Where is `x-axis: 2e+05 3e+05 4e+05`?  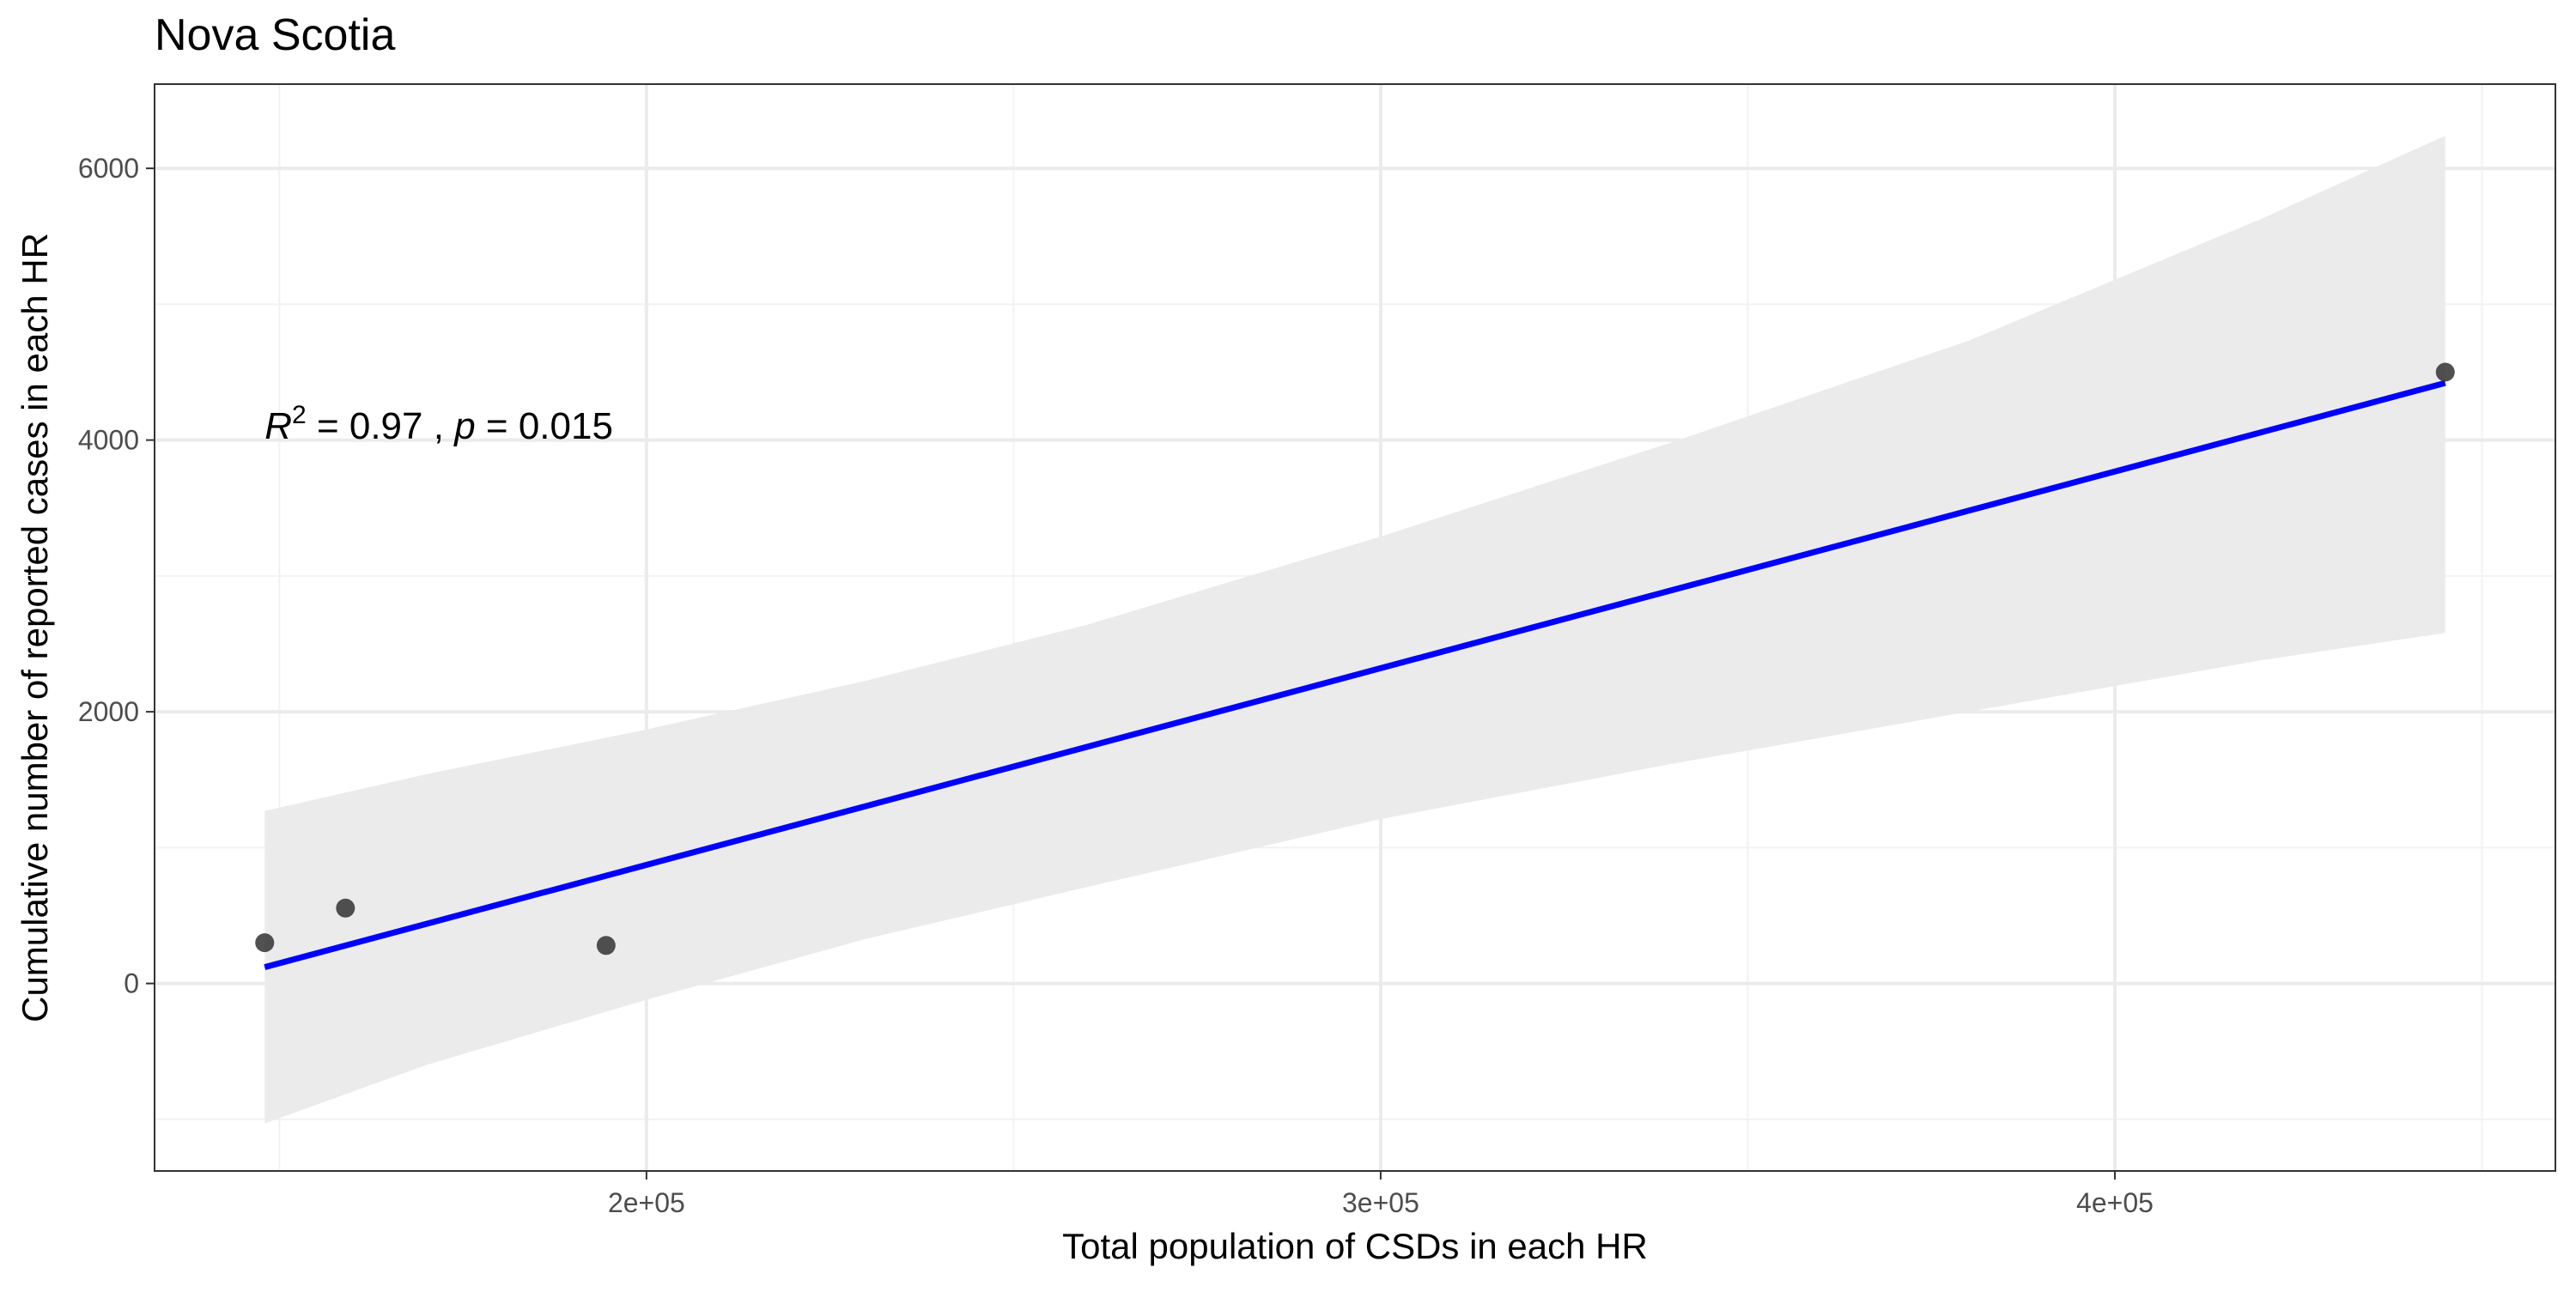 x-axis: 2e+05 3e+05 4e+05 is located at coordinates (1381, 1194).